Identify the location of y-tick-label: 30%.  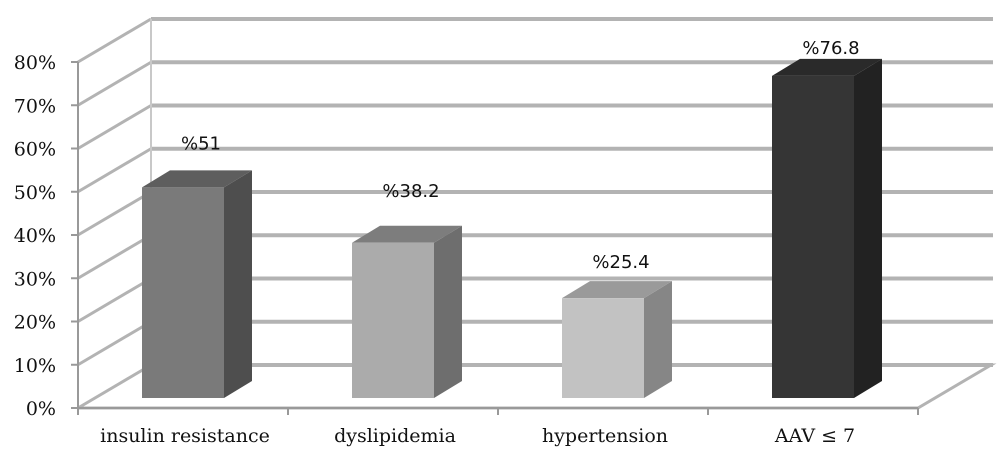
(35, 279).